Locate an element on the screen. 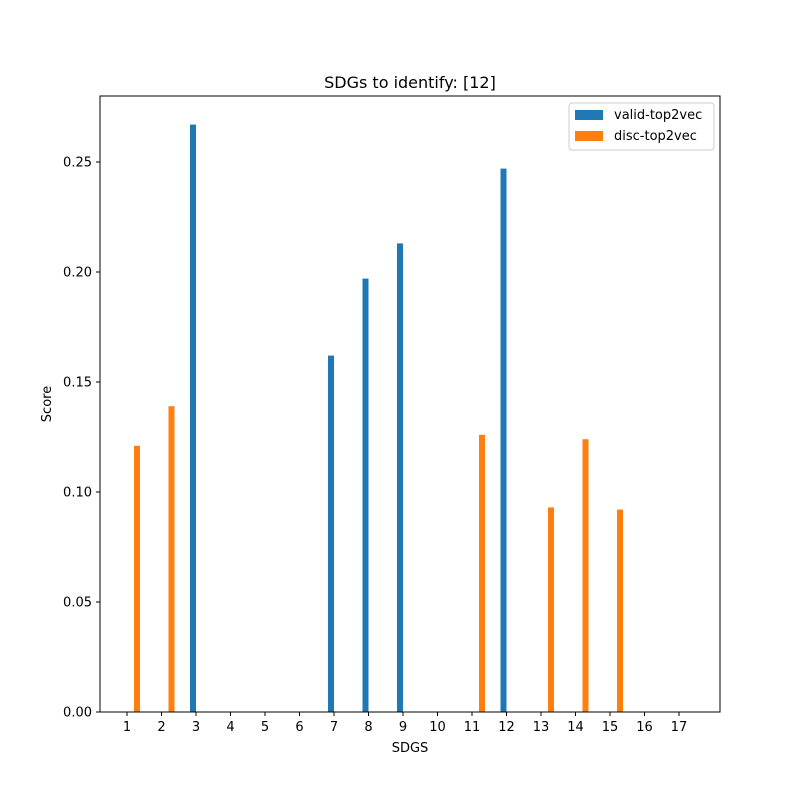  legend-swatch-disc-top2vec is located at coordinates (589, 136).